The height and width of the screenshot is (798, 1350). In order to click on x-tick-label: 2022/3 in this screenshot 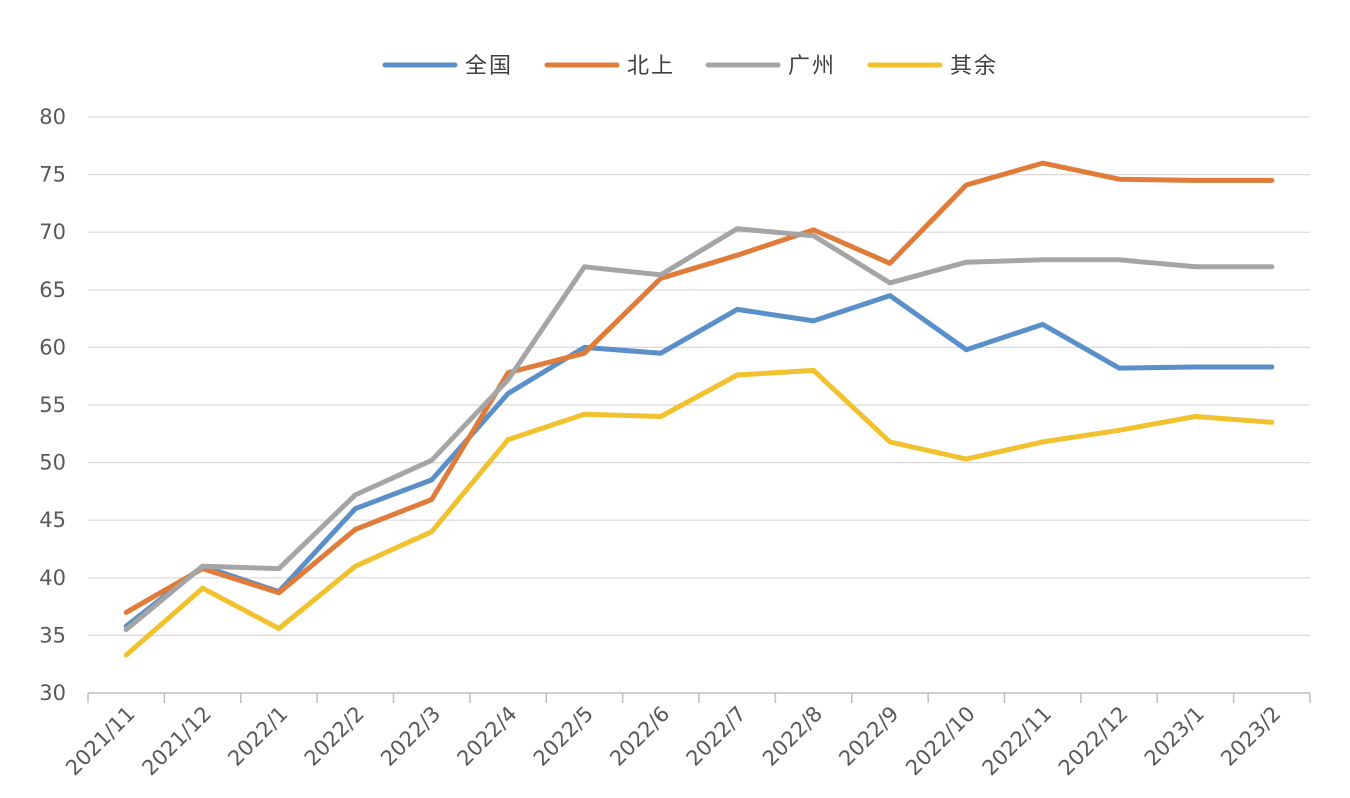, I will do `click(410, 736)`.